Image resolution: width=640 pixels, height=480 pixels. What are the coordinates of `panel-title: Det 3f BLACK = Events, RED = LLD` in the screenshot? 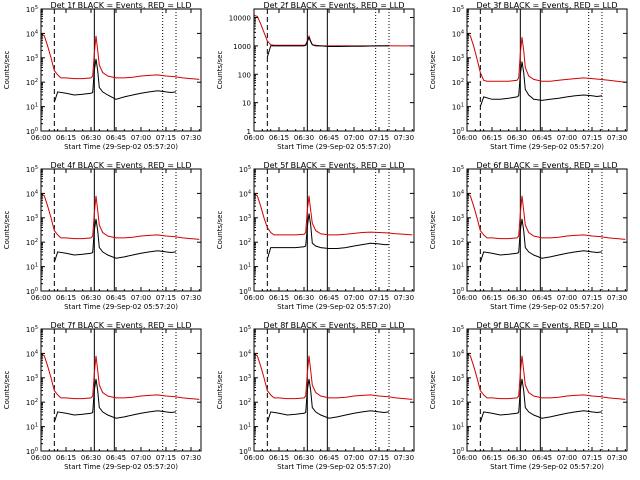 It's located at (546, 5).